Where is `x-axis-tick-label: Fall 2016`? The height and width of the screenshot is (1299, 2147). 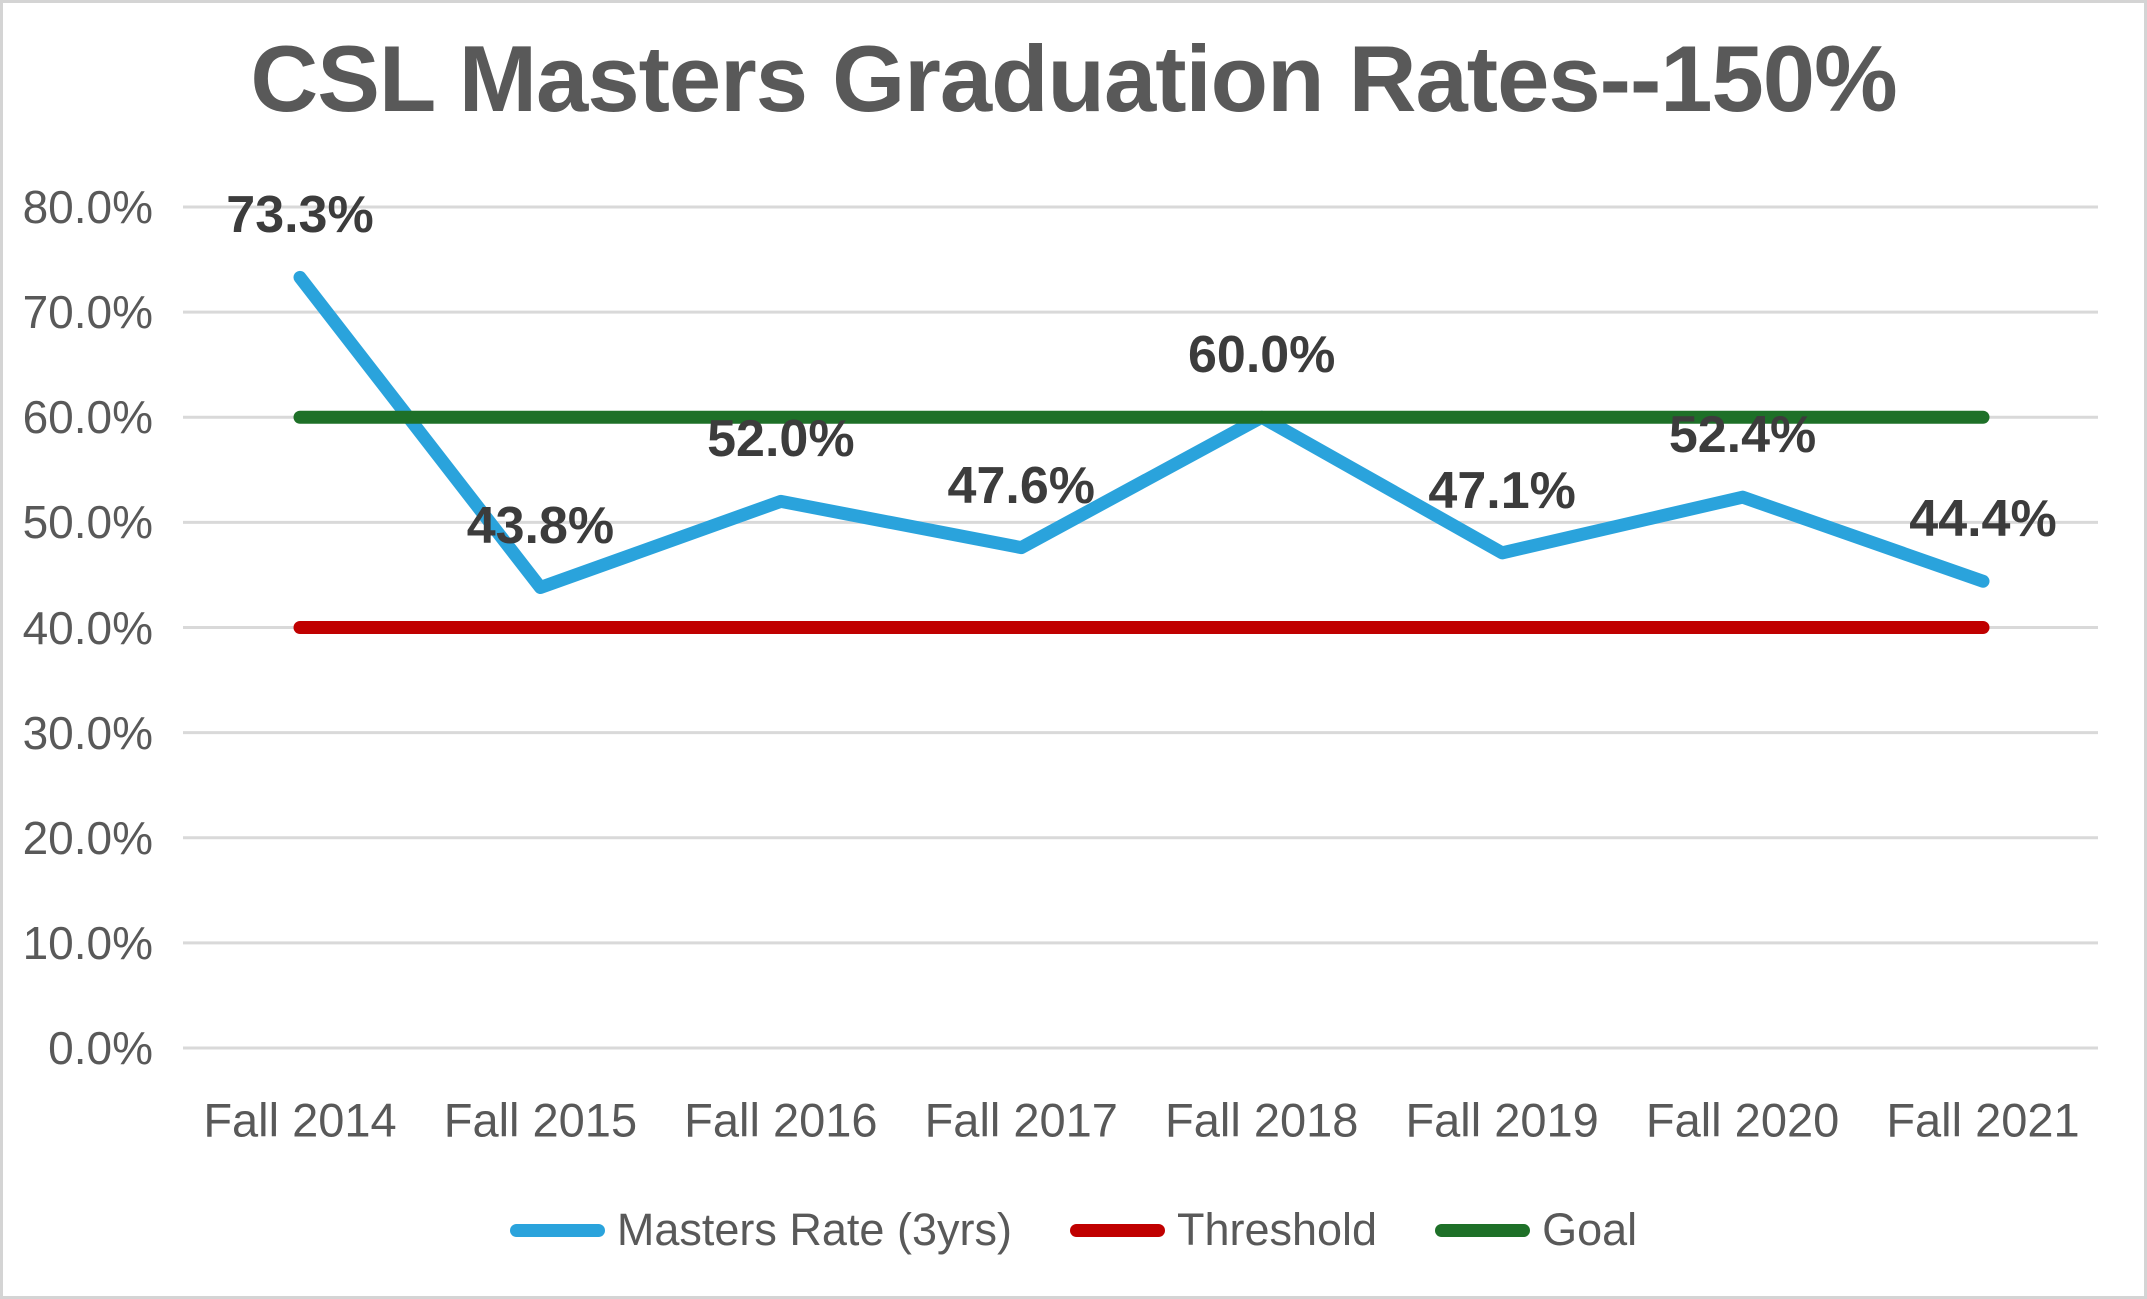 x-axis-tick-label: Fall 2016 is located at coordinates (781, 1120).